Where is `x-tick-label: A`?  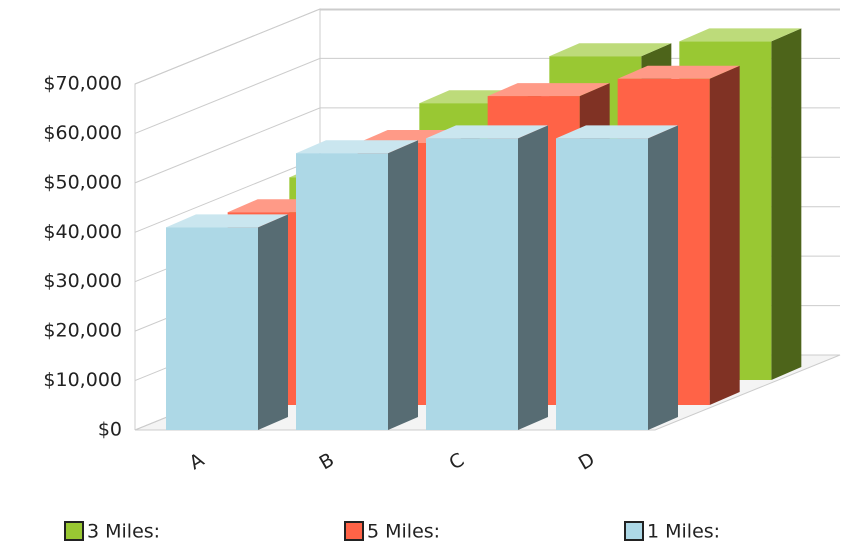
x-tick-label: A is located at coordinates (197, 462).